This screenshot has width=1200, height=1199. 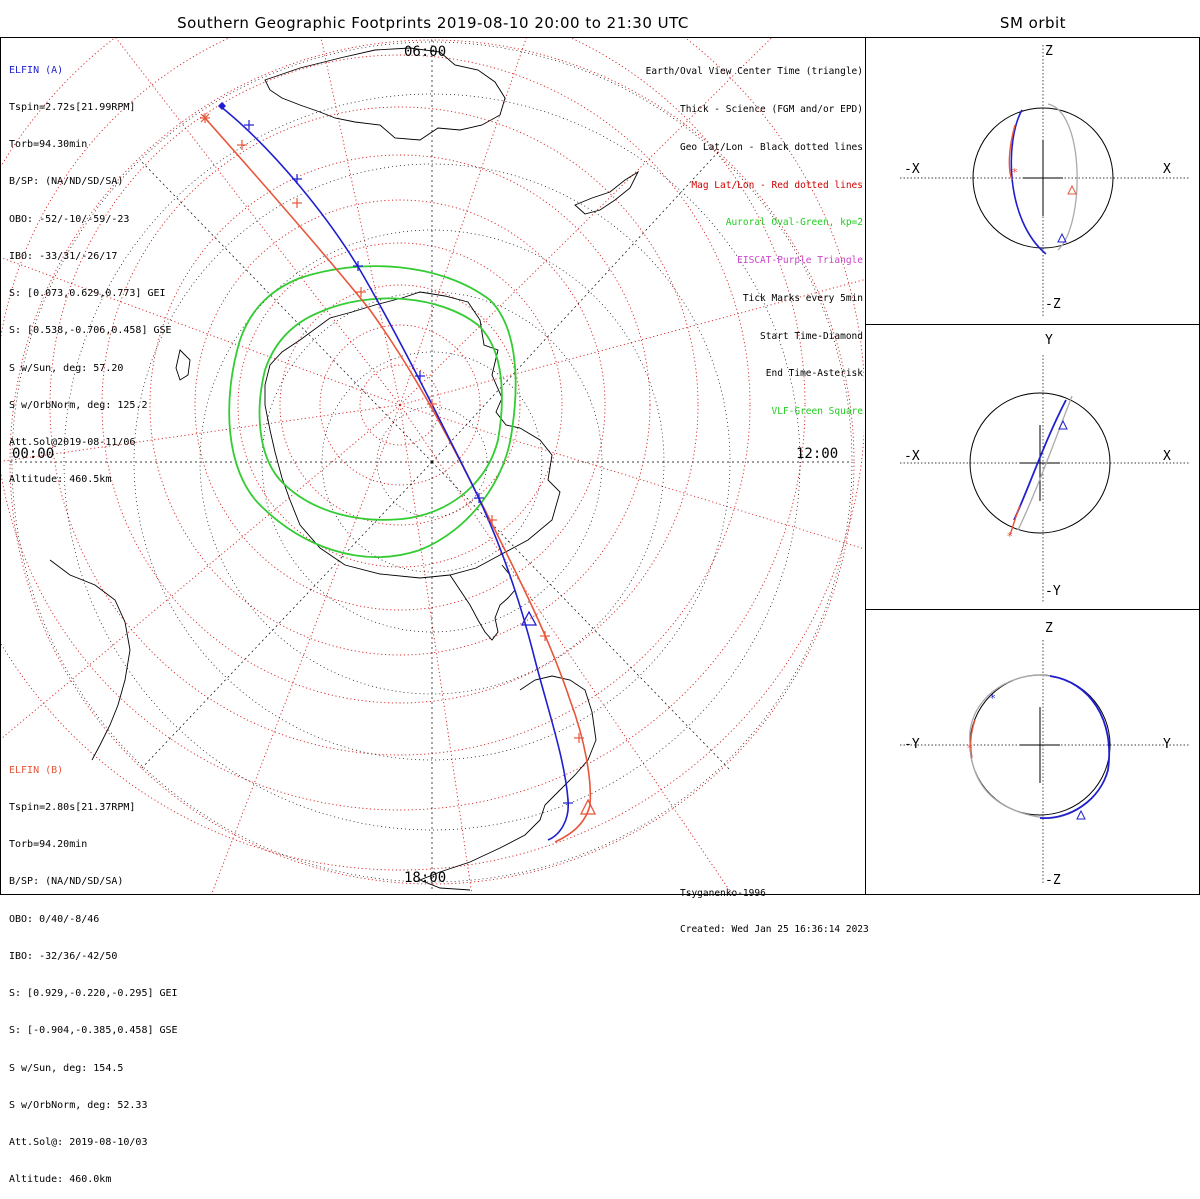 I want to click on sm-panel-yz: * *, so click(x=1045, y=762).